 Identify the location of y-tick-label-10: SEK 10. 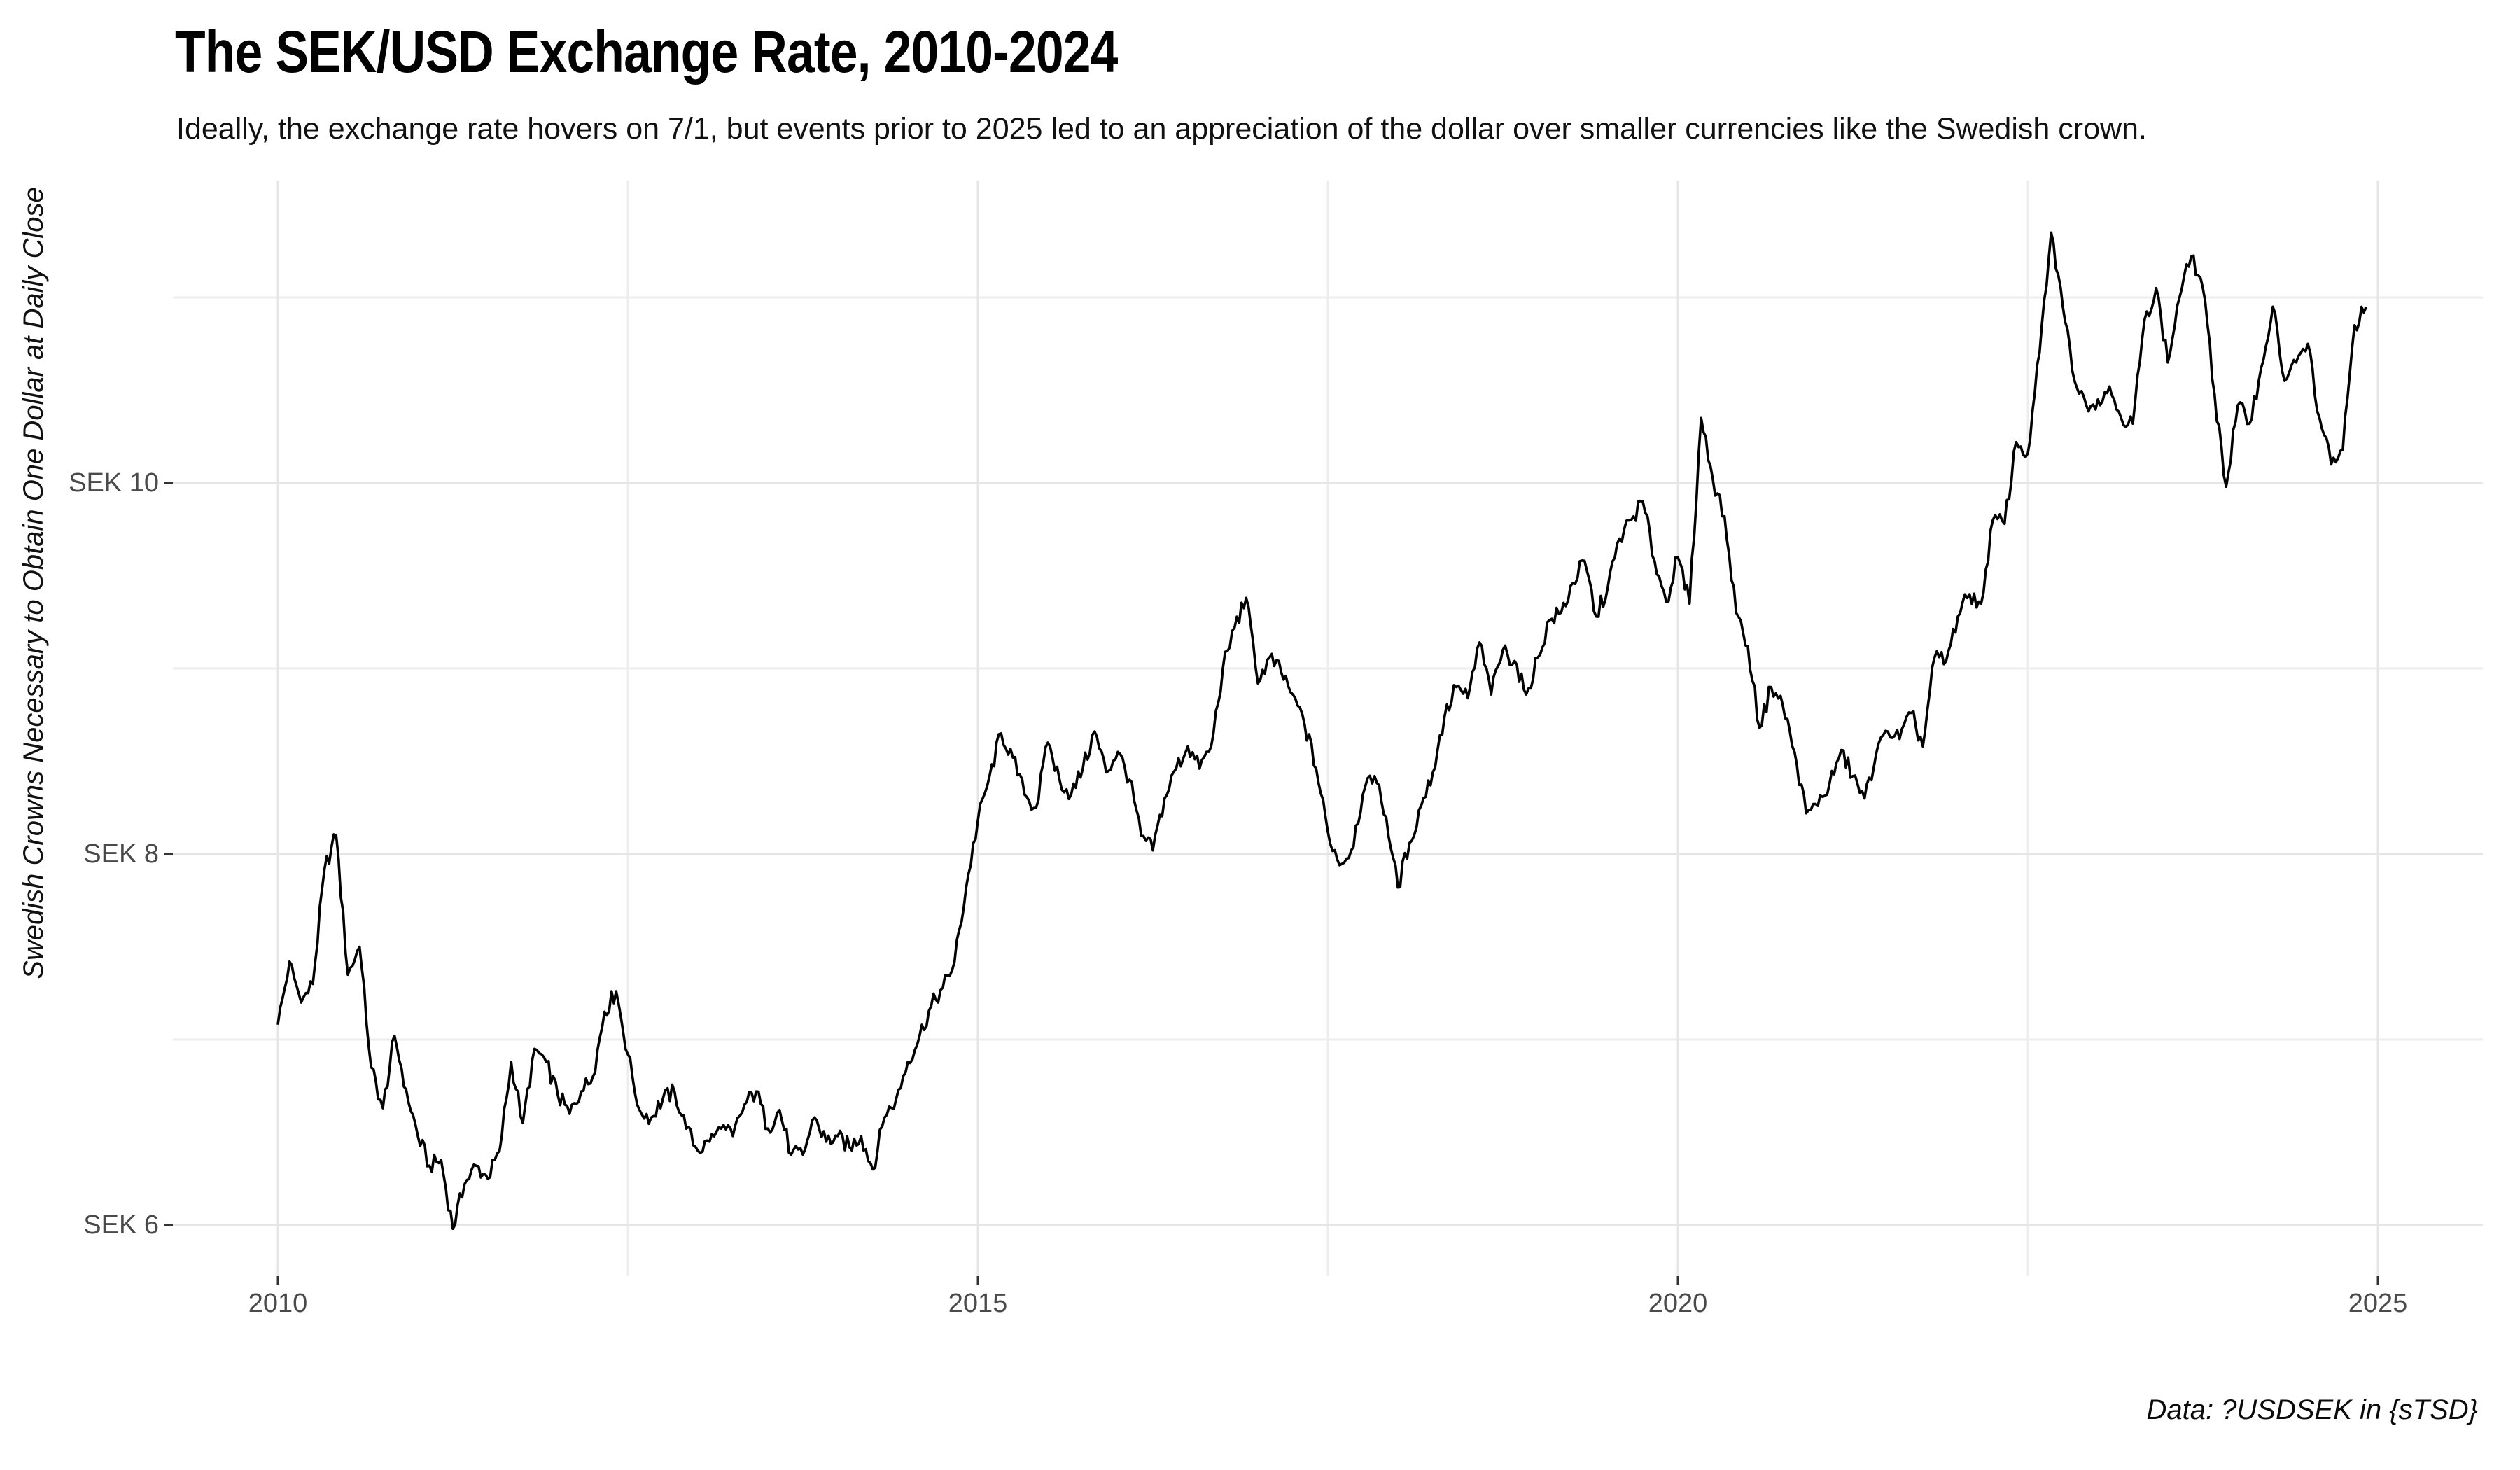
(114, 483).